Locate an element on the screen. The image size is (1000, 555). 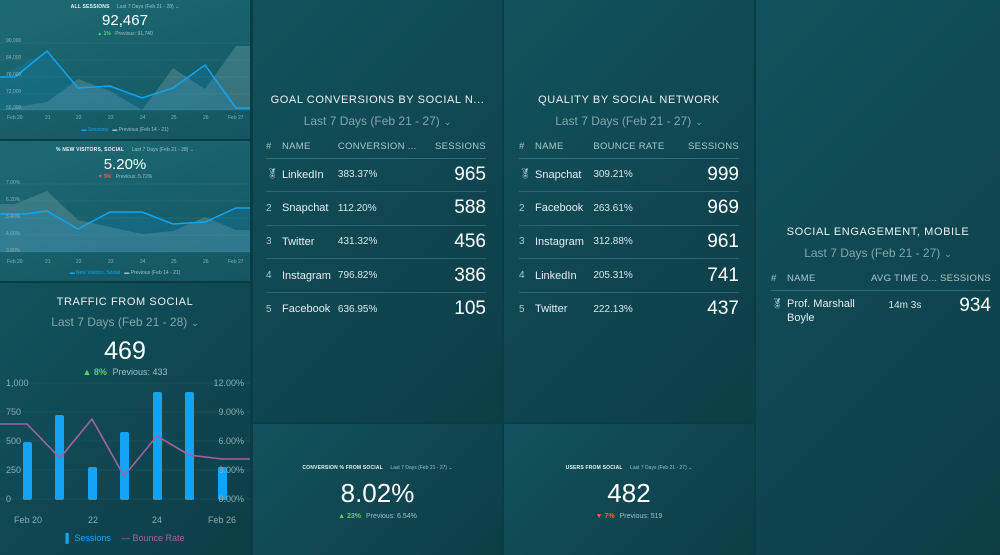
all-sessions-delta: ▲ 1% Previous: 91,740 is located at coordinates (125, 34).